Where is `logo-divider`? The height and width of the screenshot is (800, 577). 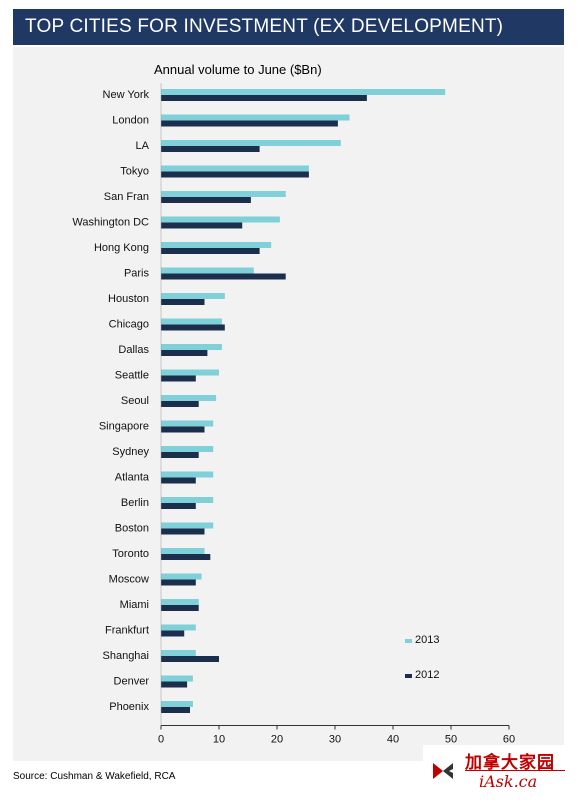
logo-divider is located at coordinates (515, 770).